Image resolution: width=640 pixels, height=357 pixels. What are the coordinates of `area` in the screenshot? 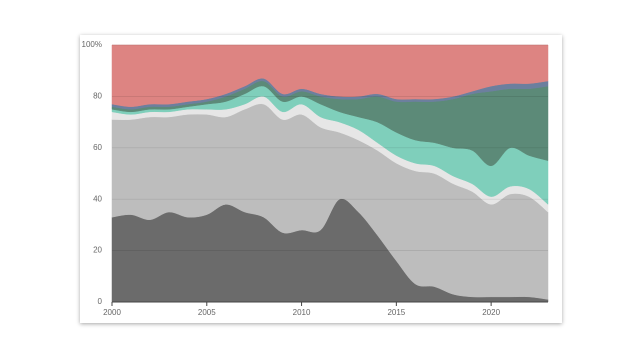 It's located at (330, 75).